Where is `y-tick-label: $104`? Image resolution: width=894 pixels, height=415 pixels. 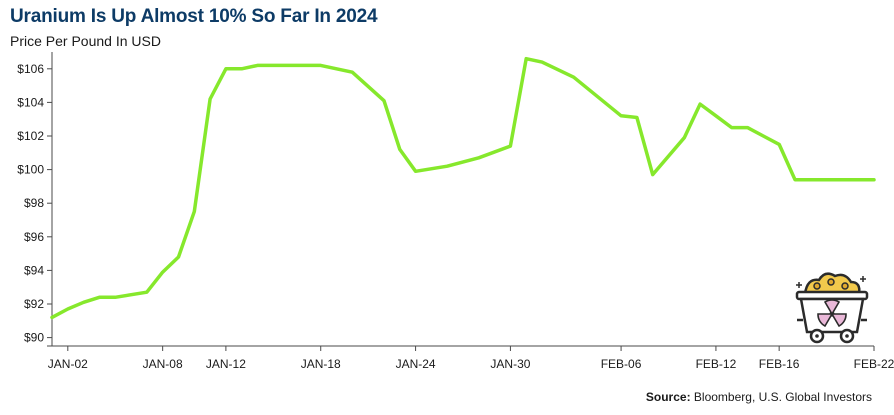 y-tick-label: $104 is located at coordinates (30, 102).